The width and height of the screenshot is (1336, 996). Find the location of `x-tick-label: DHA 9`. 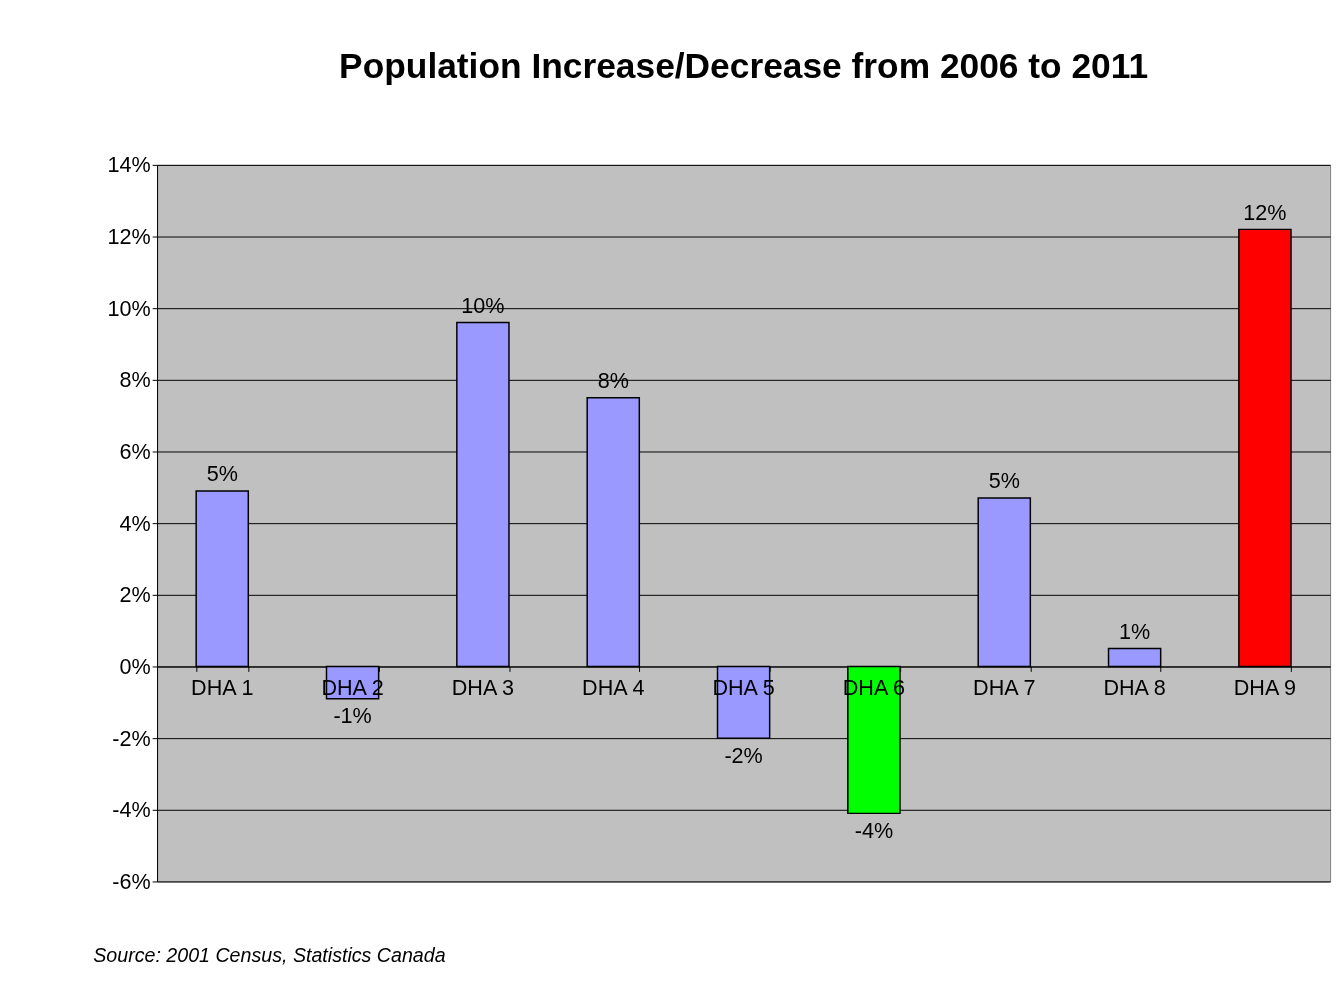

x-tick-label: DHA 9 is located at coordinates (1265, 687).